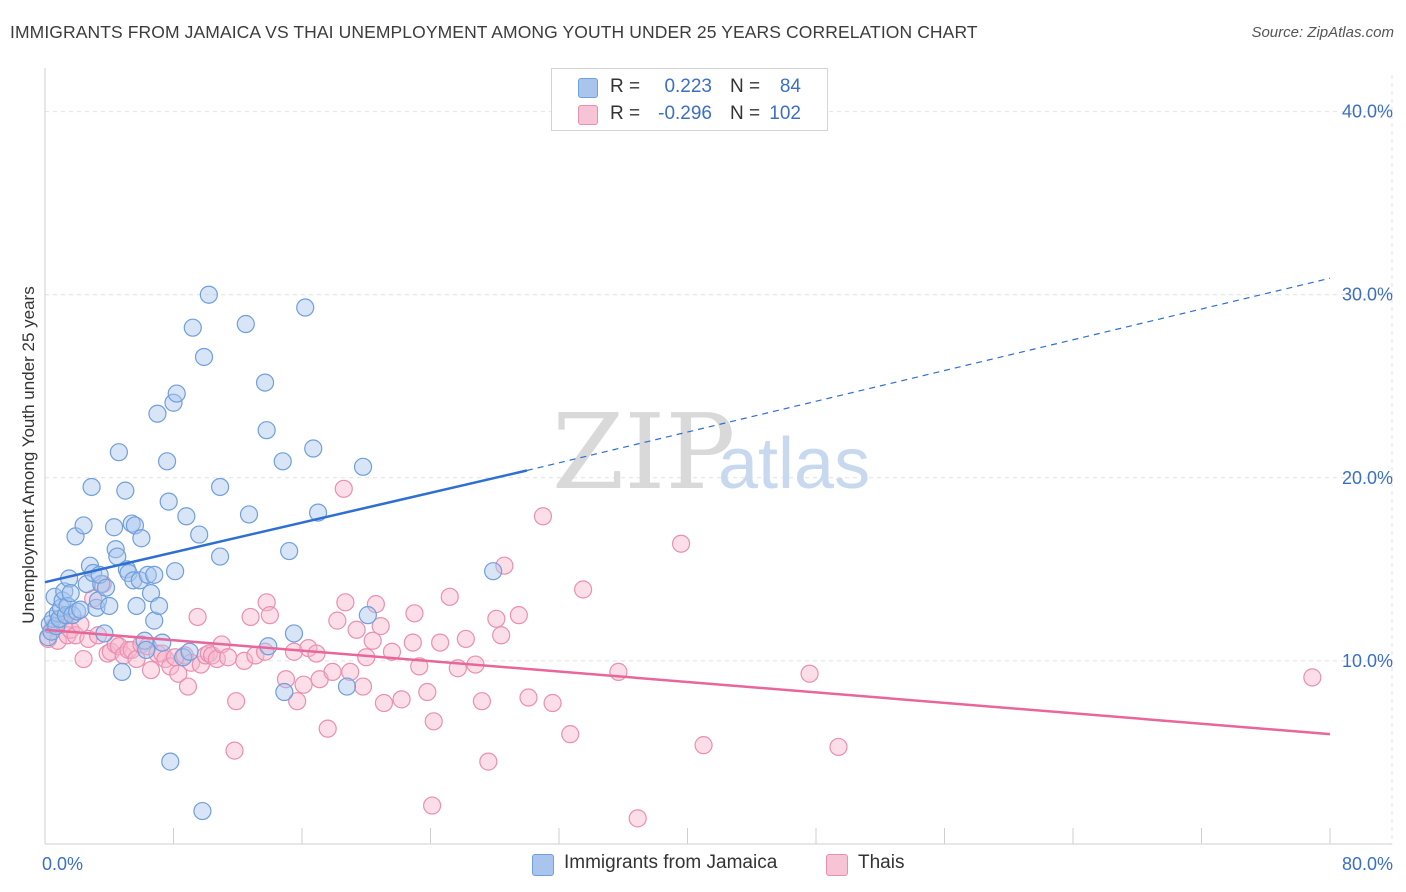  Describe the element at coordinates (794, 464) in the screenshot. I see `watermark-atlas: atlas` at that location.